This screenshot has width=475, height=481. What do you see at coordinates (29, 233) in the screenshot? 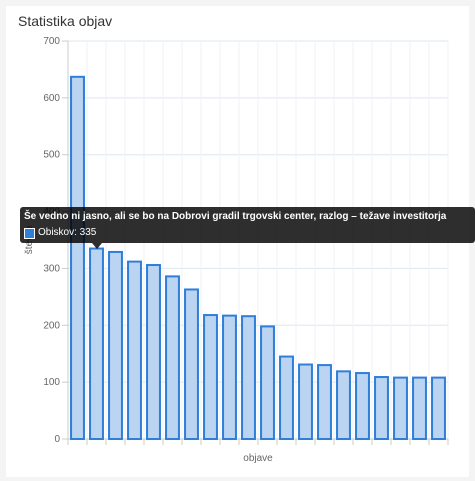
I see `tooltip-color-swatch` at bounding box center [29, 233].